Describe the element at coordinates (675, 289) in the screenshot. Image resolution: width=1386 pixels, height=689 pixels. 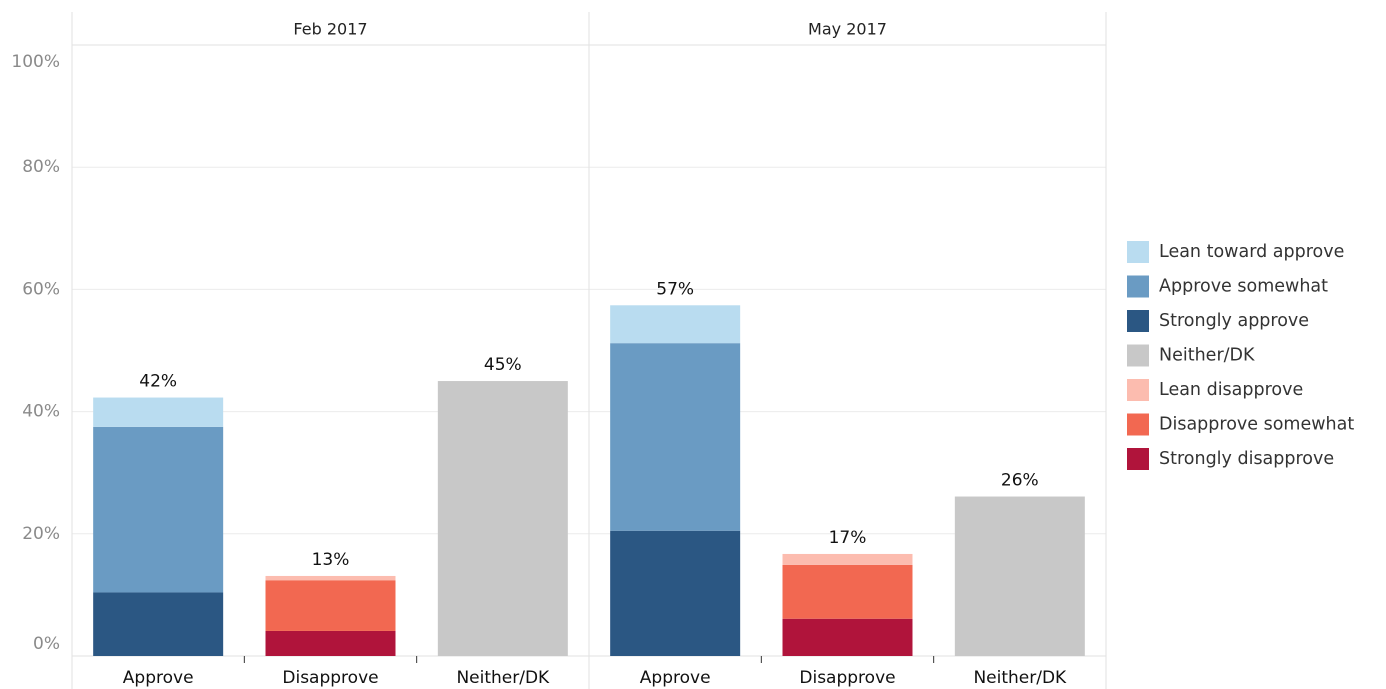
I see `data-label: 57%` at that location.